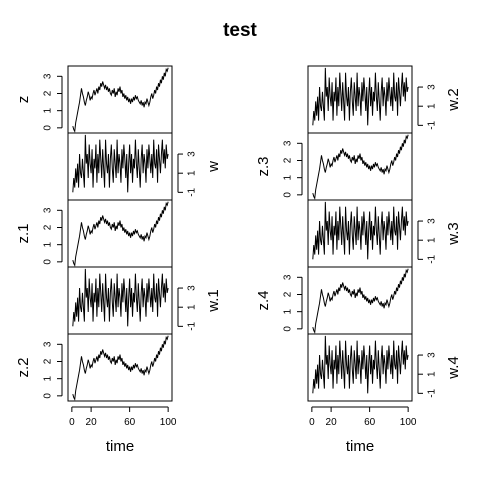 The height and width of the screenshot is (480, 480). Describe the element at coordinates (213, 167) in the screenshot. I see `series-label-w: w` at that location.